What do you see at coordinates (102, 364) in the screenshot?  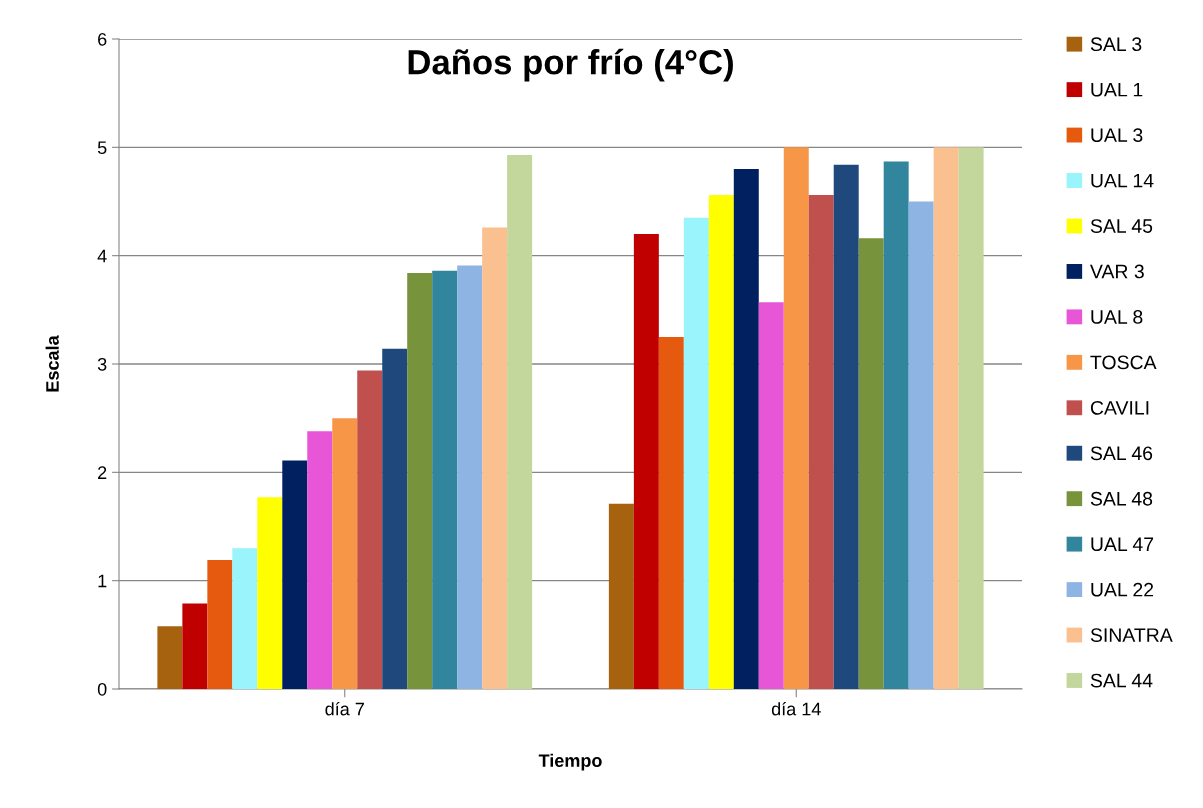 I see `y-tick-label: 3` at bounding box center [102, 364].